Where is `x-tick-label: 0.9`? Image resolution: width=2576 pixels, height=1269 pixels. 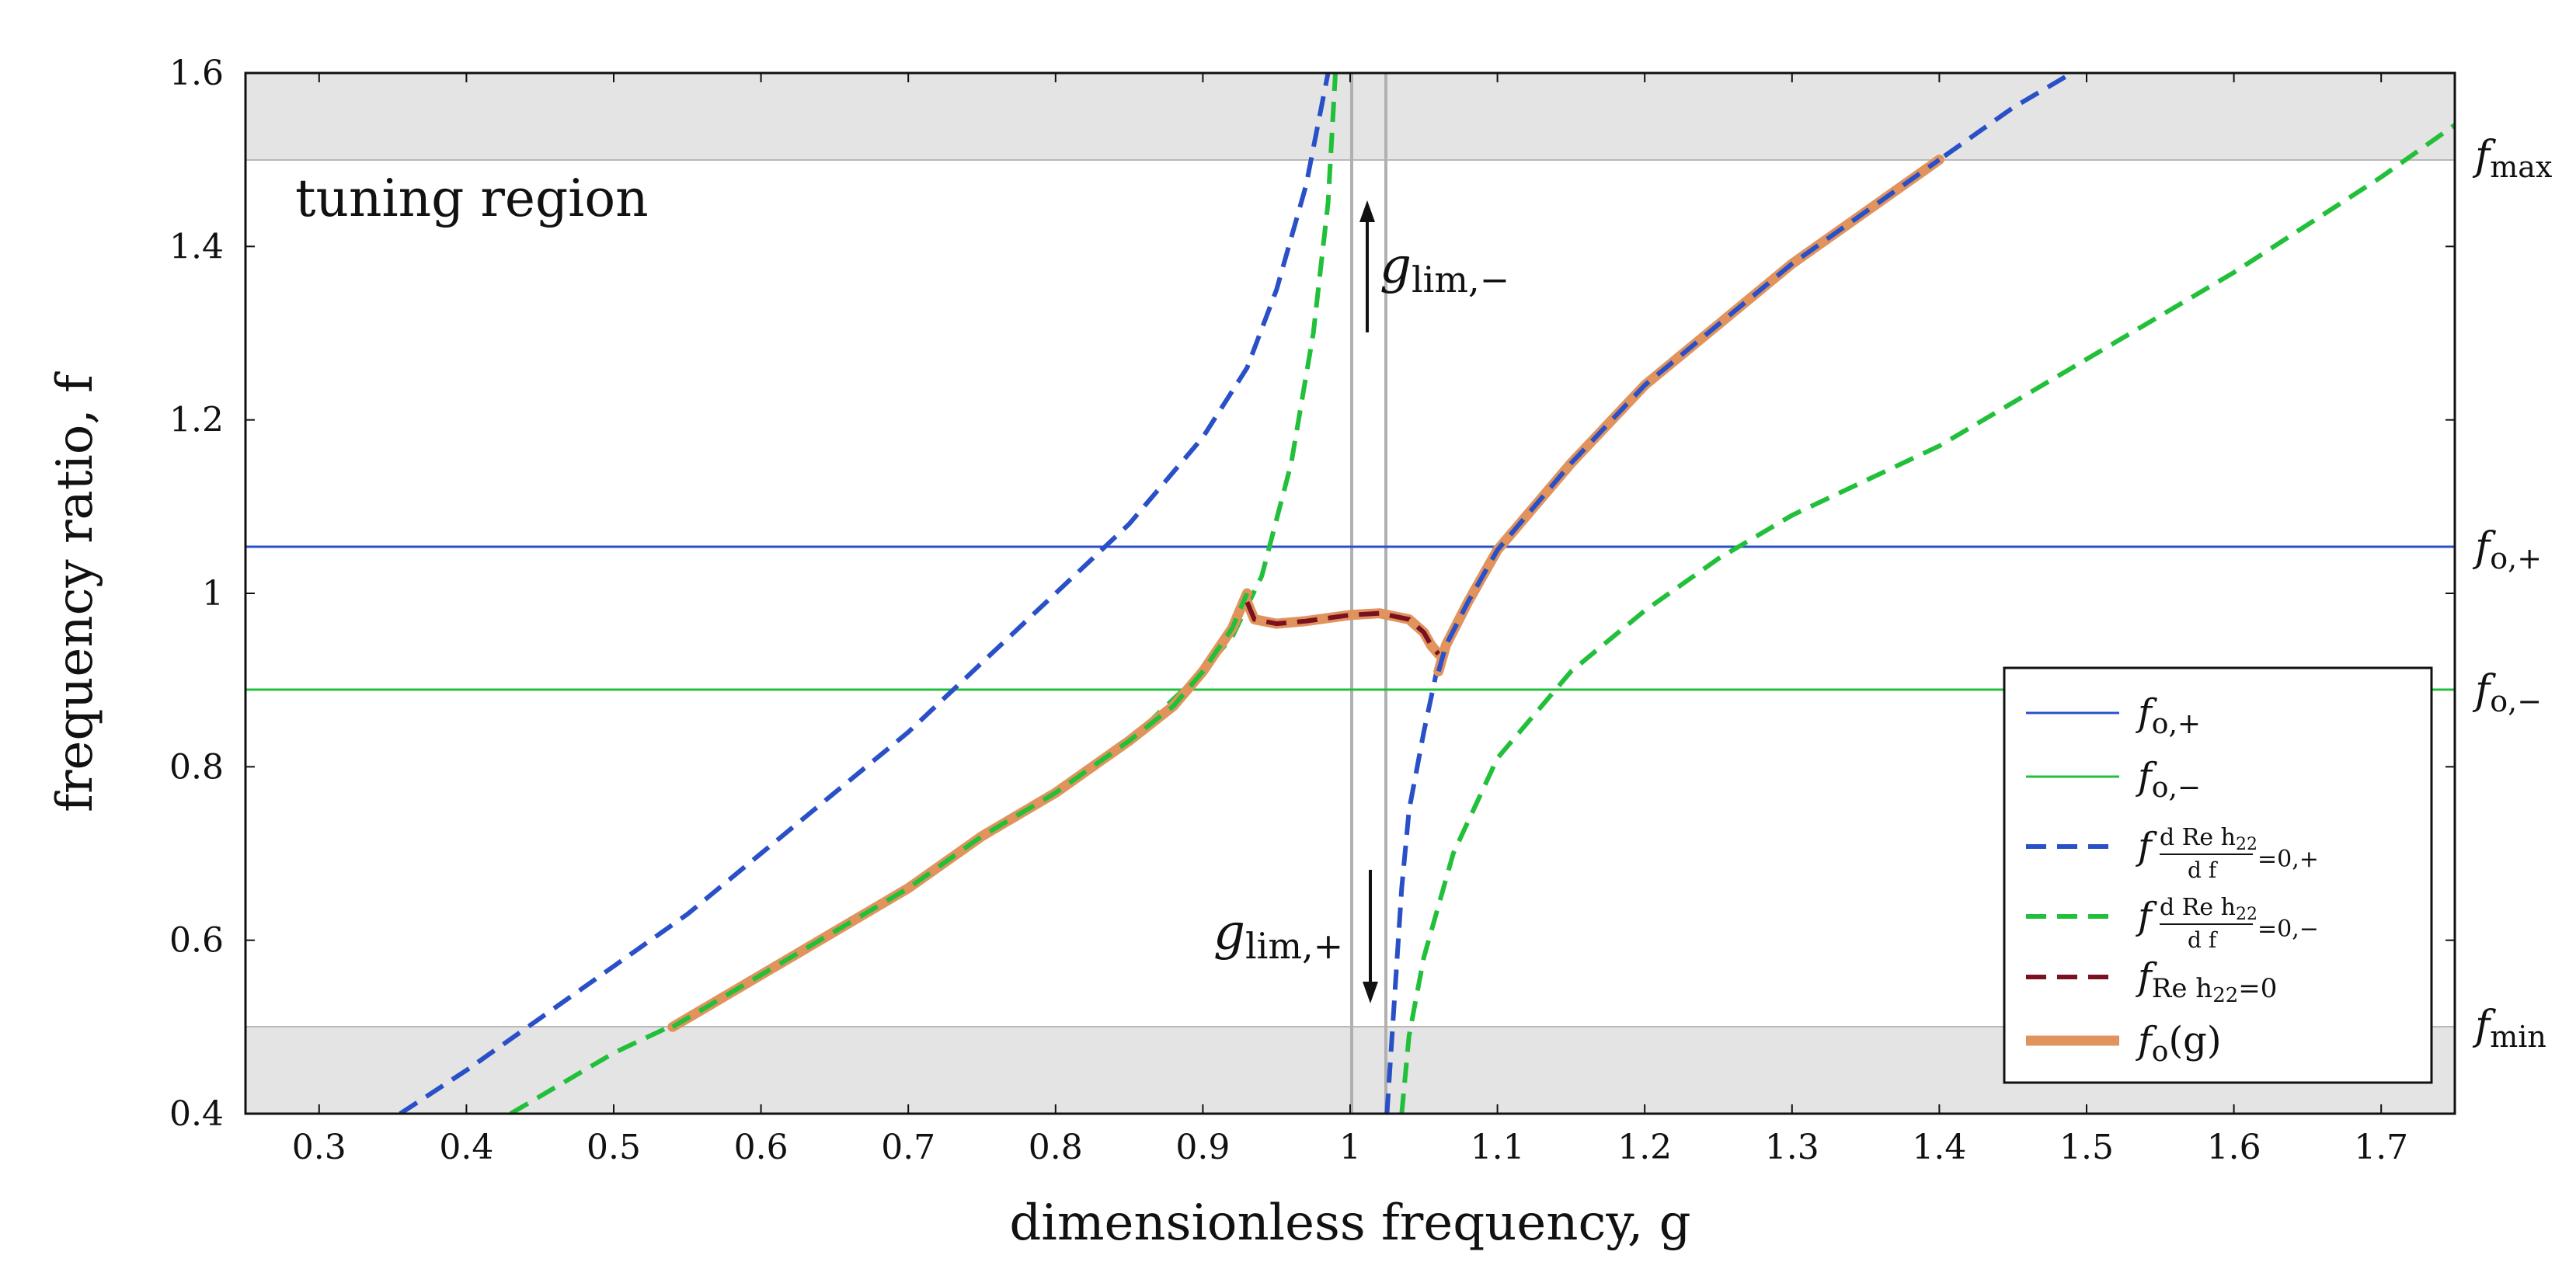 x-tick-label: 0.9 is located at coordinates (1202, 1148).